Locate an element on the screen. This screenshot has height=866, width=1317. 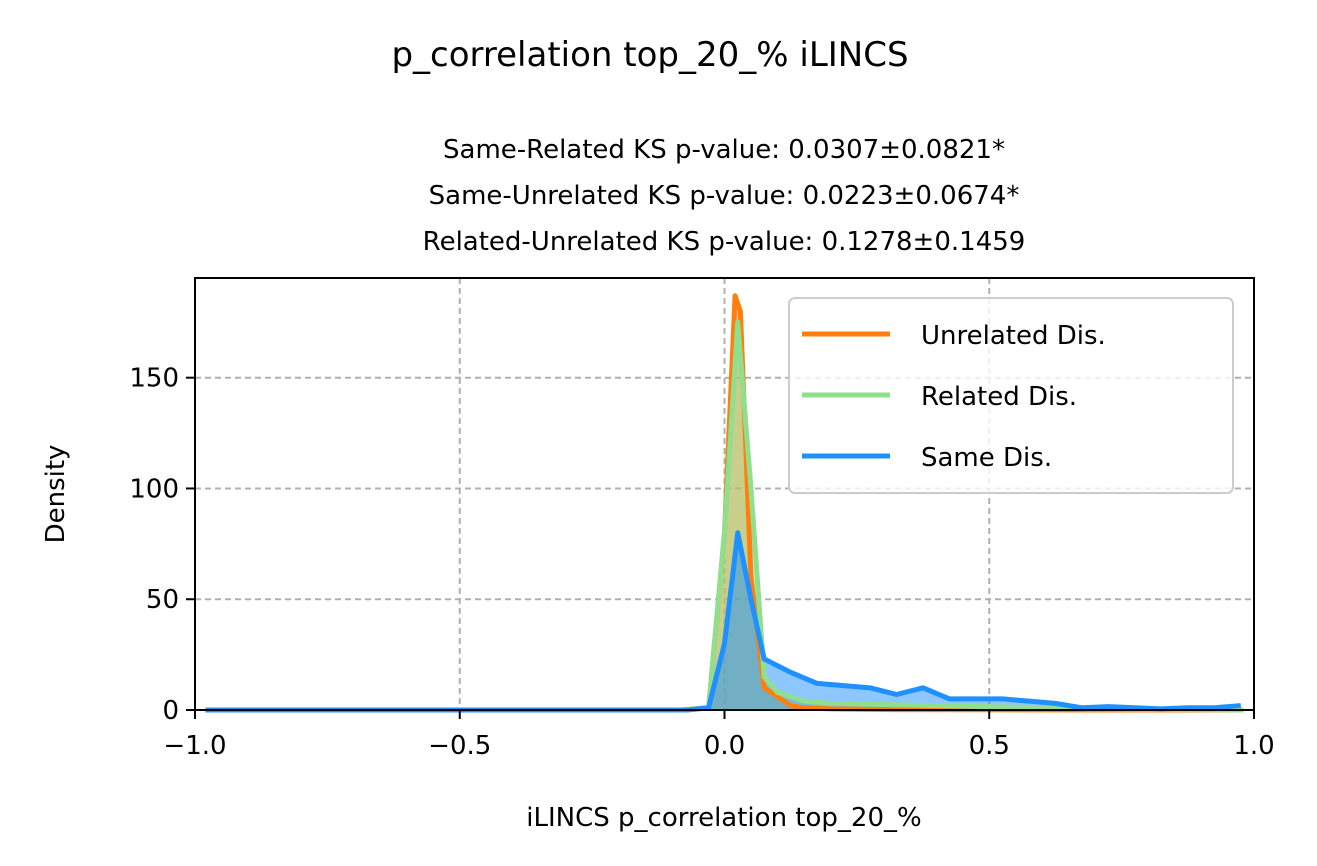
legend-box is located at coordinates (1011, 395).